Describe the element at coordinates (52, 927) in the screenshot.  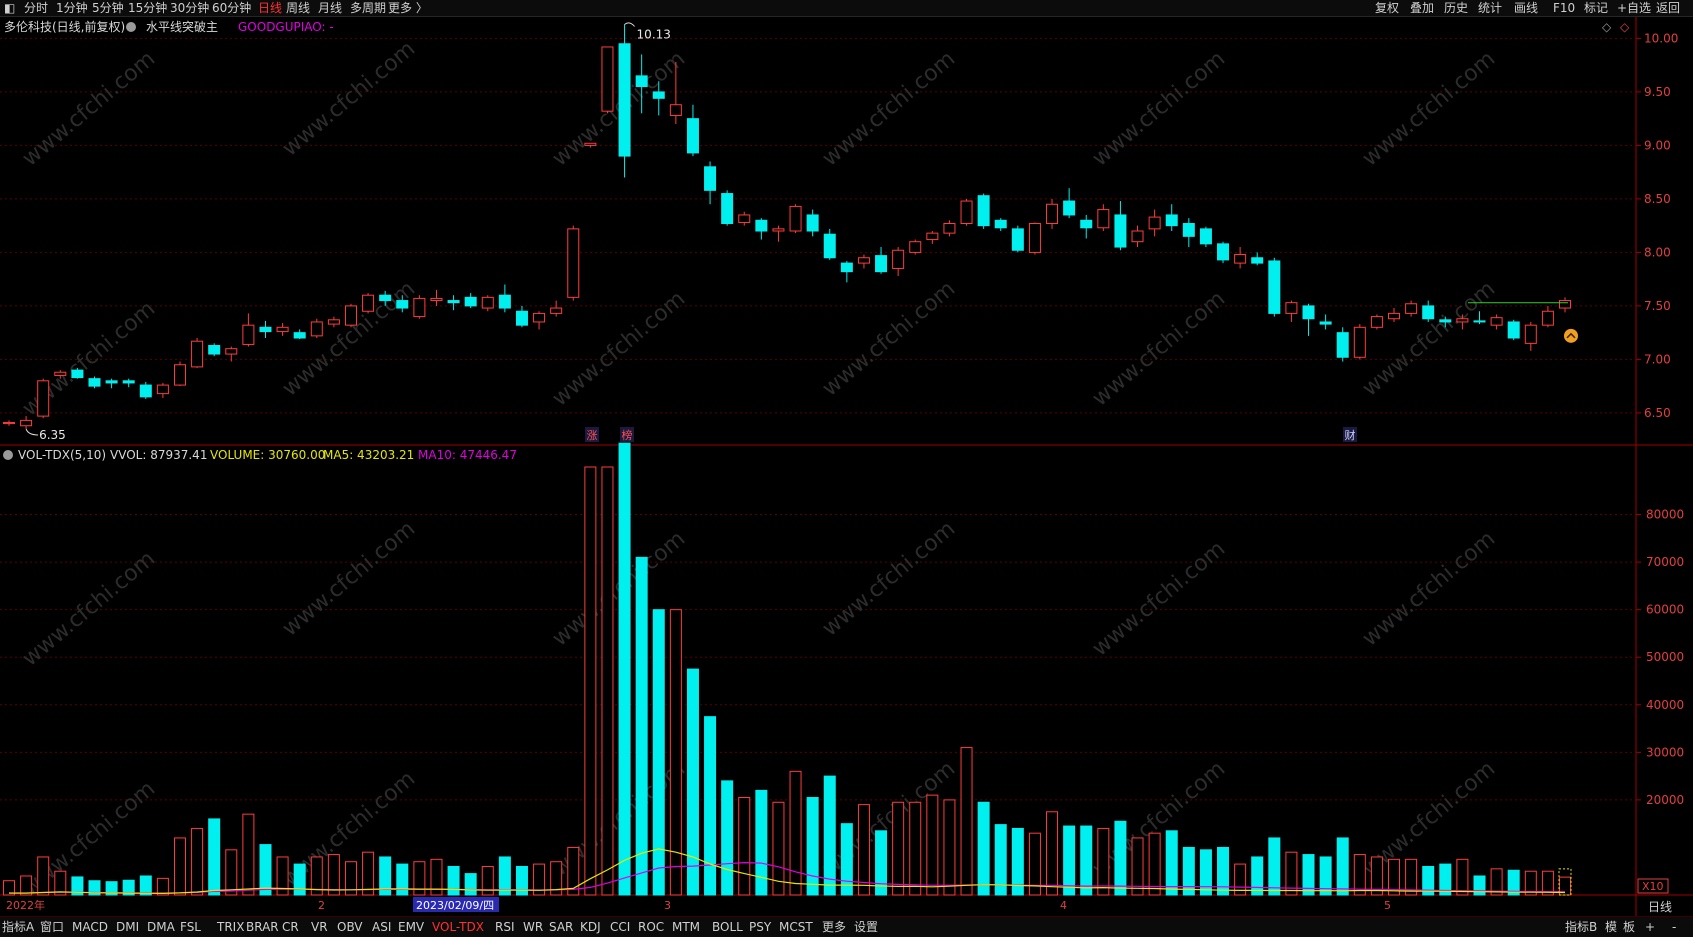
I see `window-button: 窗口` at that location.